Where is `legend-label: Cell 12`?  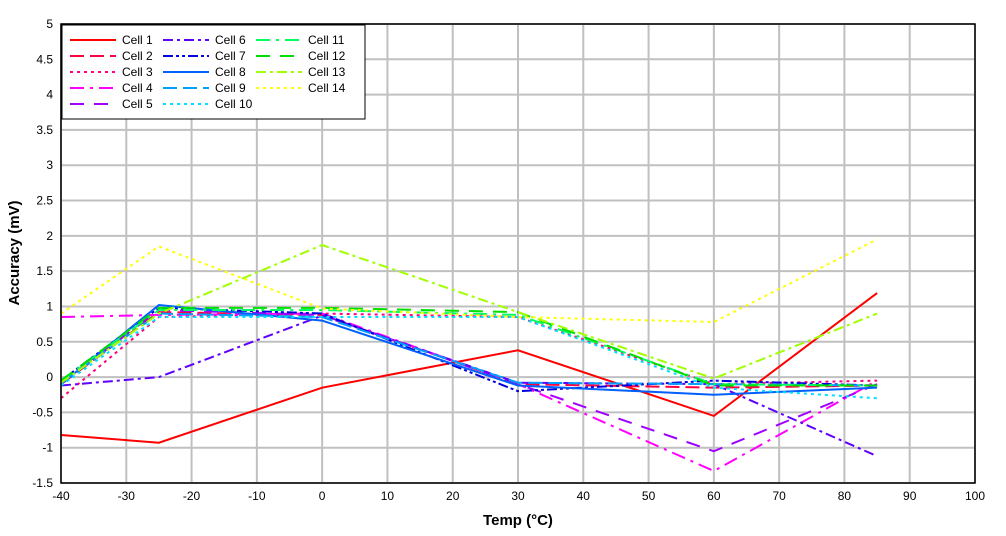 legend-label: Cell 12 is located at coordinates (327, 56).